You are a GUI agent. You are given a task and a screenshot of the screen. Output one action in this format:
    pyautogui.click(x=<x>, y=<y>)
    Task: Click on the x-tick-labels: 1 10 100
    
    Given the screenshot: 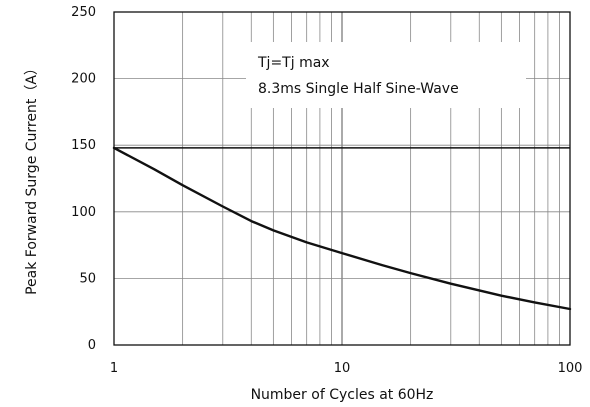 What is the action you would take?
    pyautogui.click(x=346, y=368)
    